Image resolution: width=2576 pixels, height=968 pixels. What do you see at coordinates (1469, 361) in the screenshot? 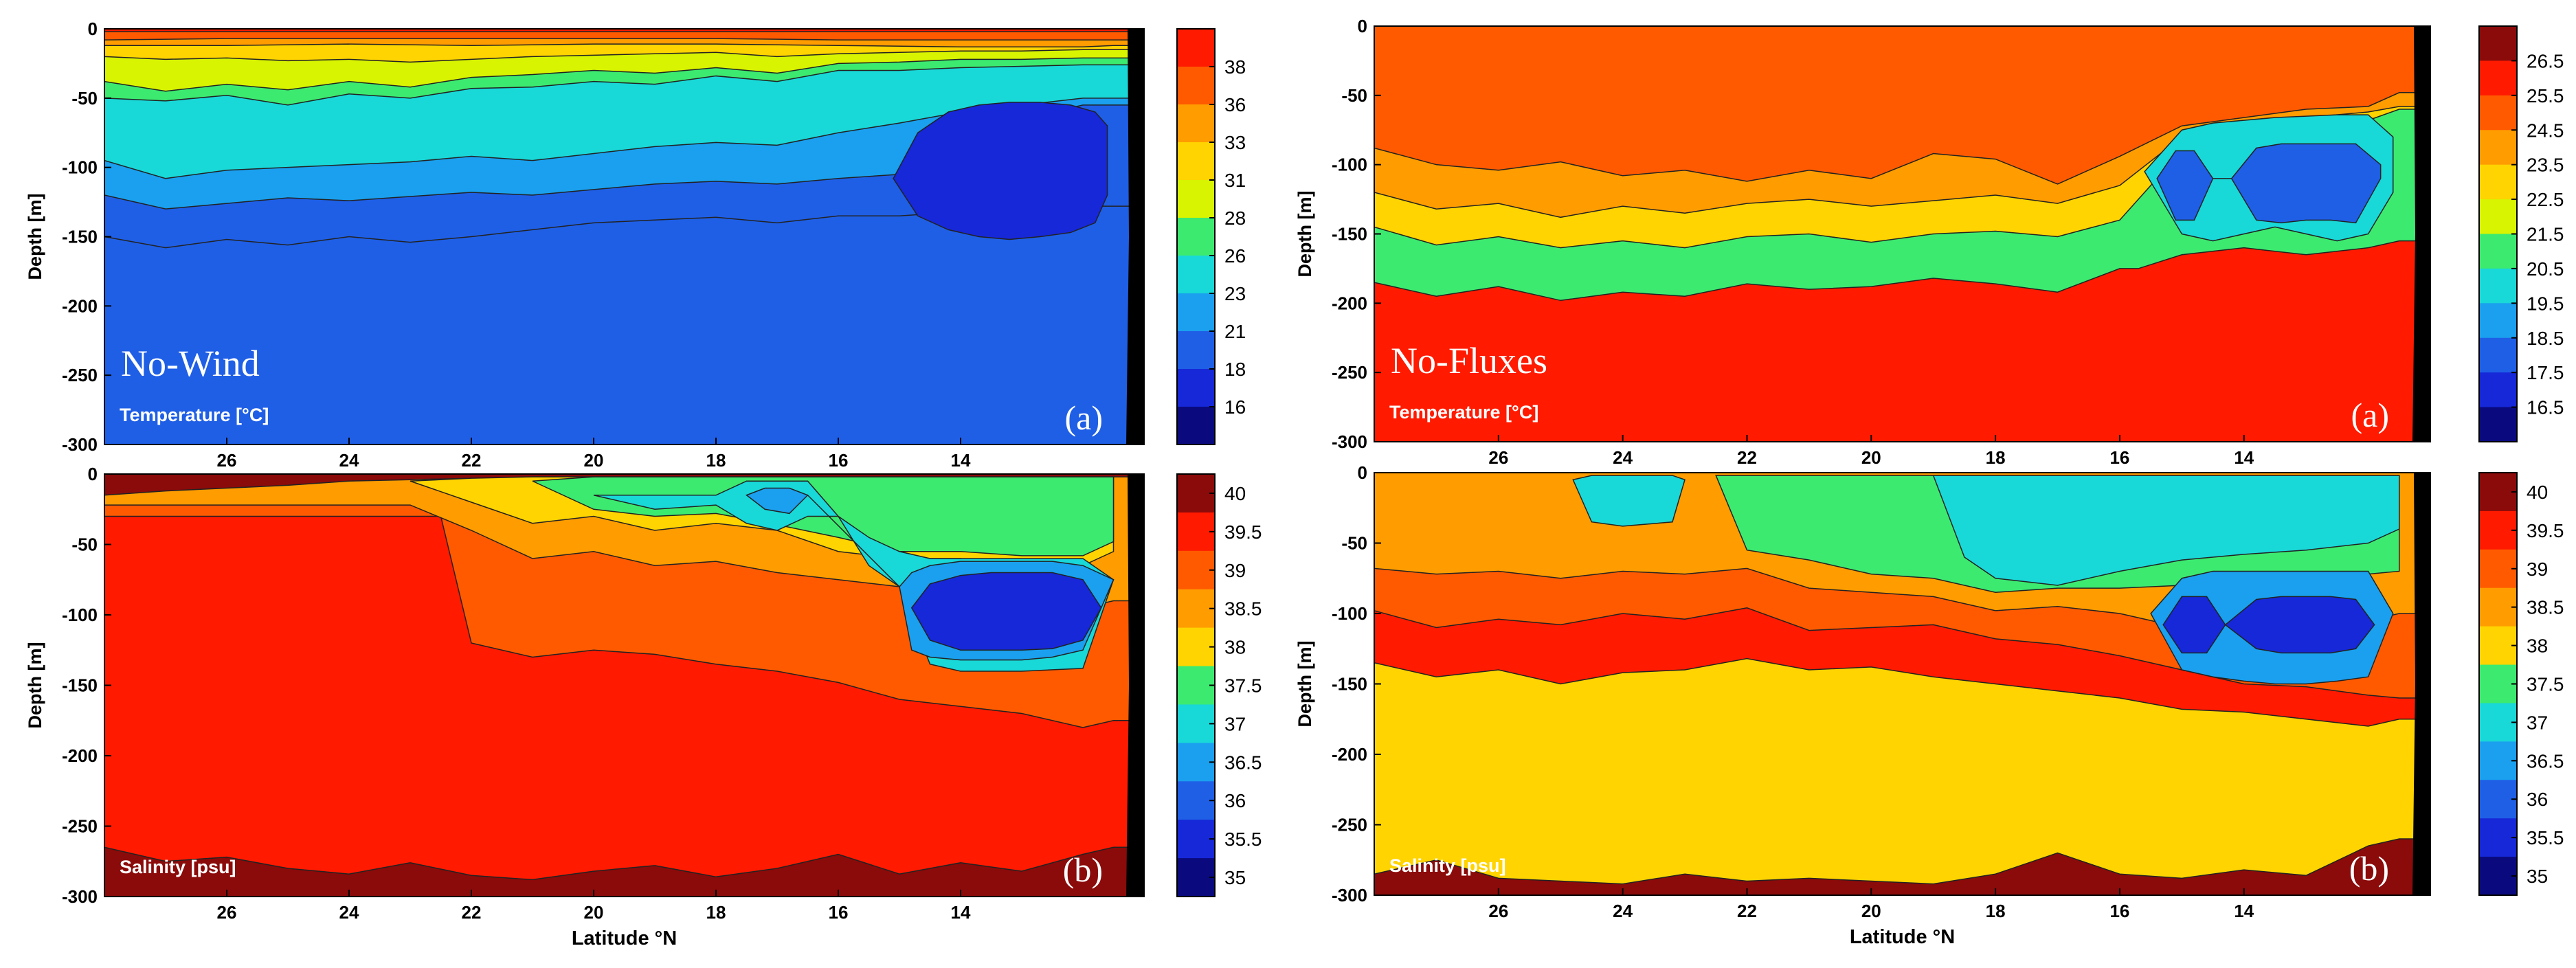
I see `scenario-label: No-Fluxes` at bounding box center [1469, 361].